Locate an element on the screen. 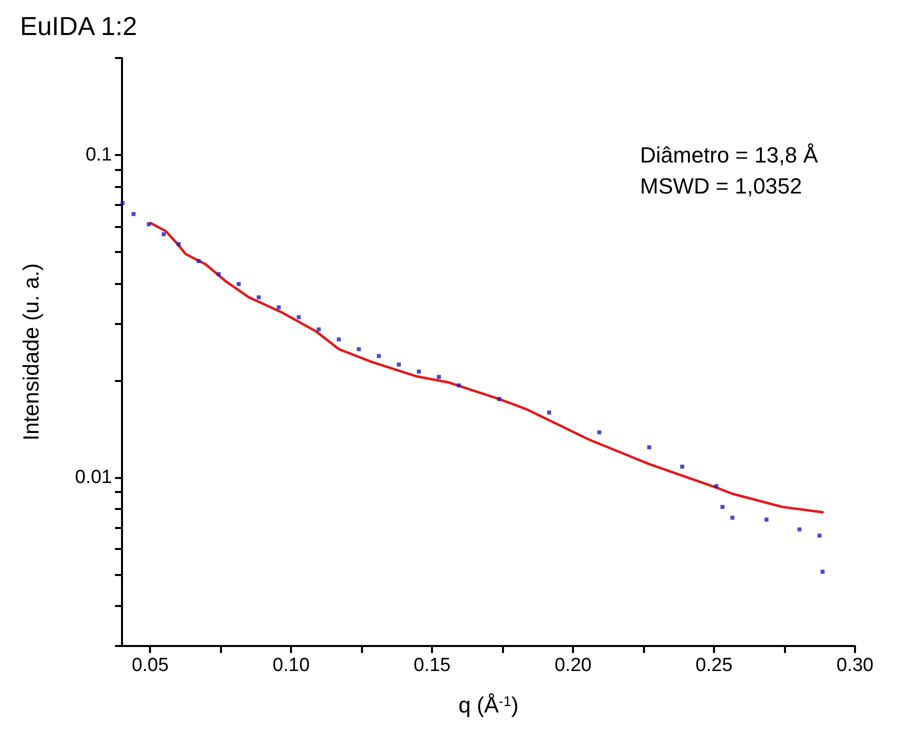 This screenshot has width=897, height=751. y-tick-label: 0.01 is located at coordinates (93, 477).